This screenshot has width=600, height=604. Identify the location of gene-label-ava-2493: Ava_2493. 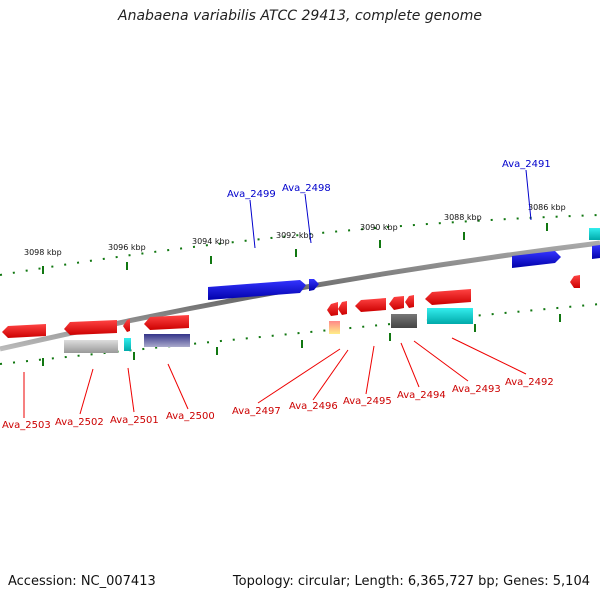
(476, 389).